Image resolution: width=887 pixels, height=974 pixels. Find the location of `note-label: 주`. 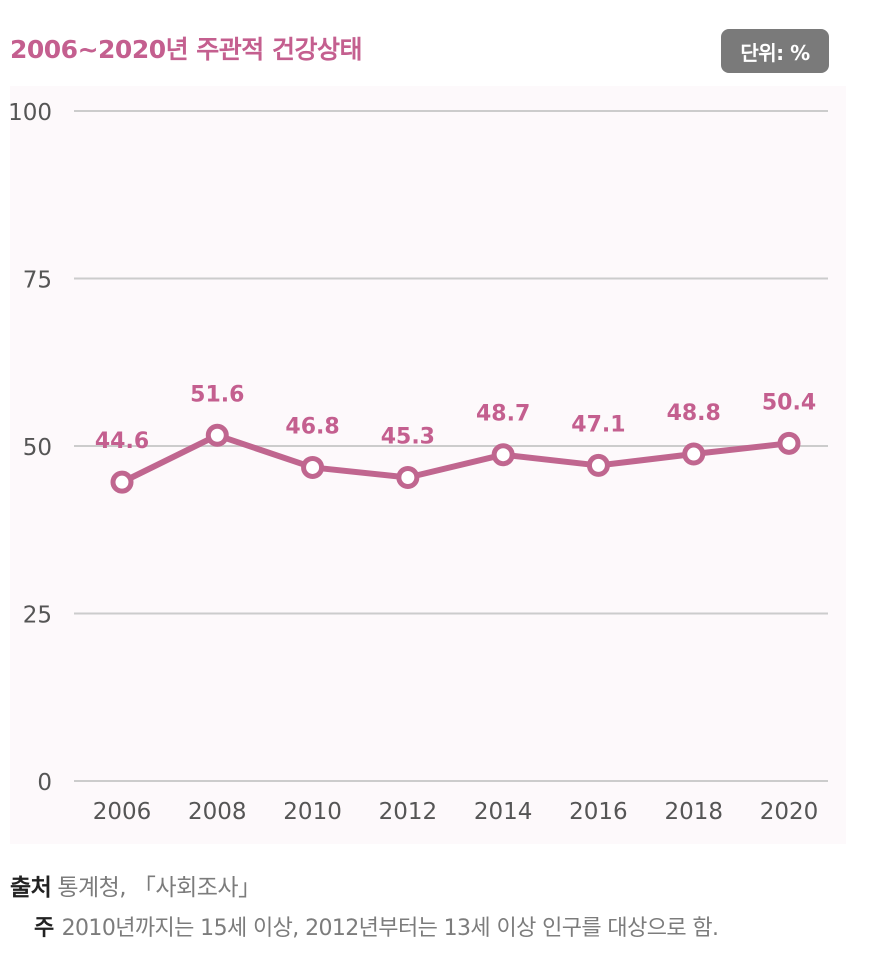

note-label: 주 is located at coordinates (44, 928).